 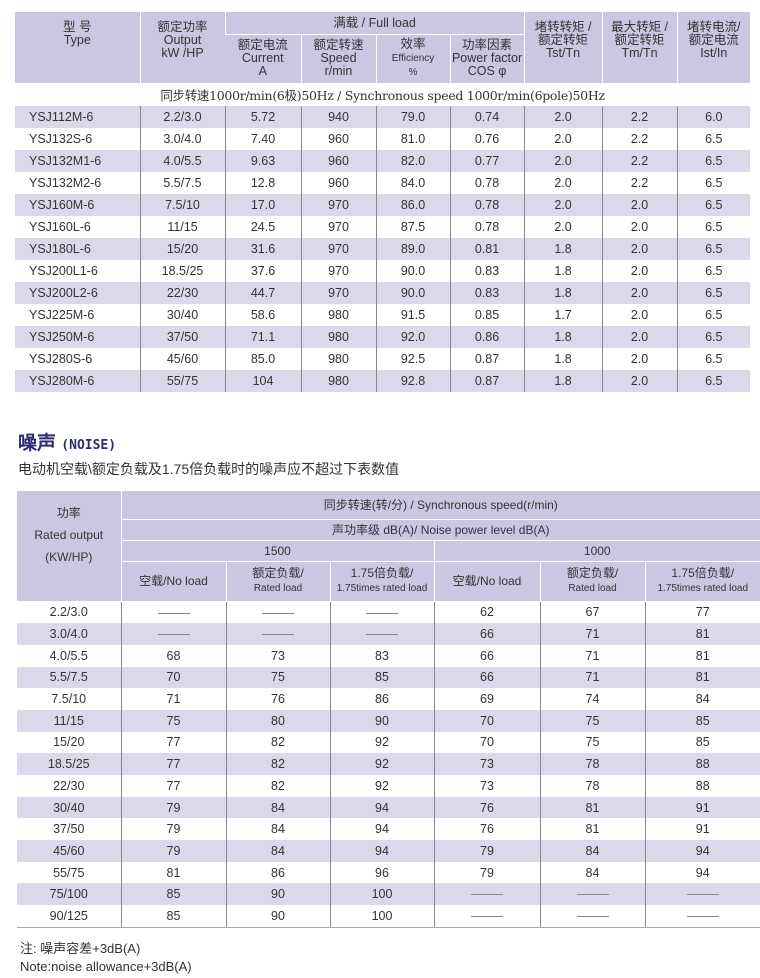 I want to click on table-row: YSJ160M-6 7.5/10 17.0 970 86.0 0.78 2.0 2.0 6.5, so click(x=383, y=204).